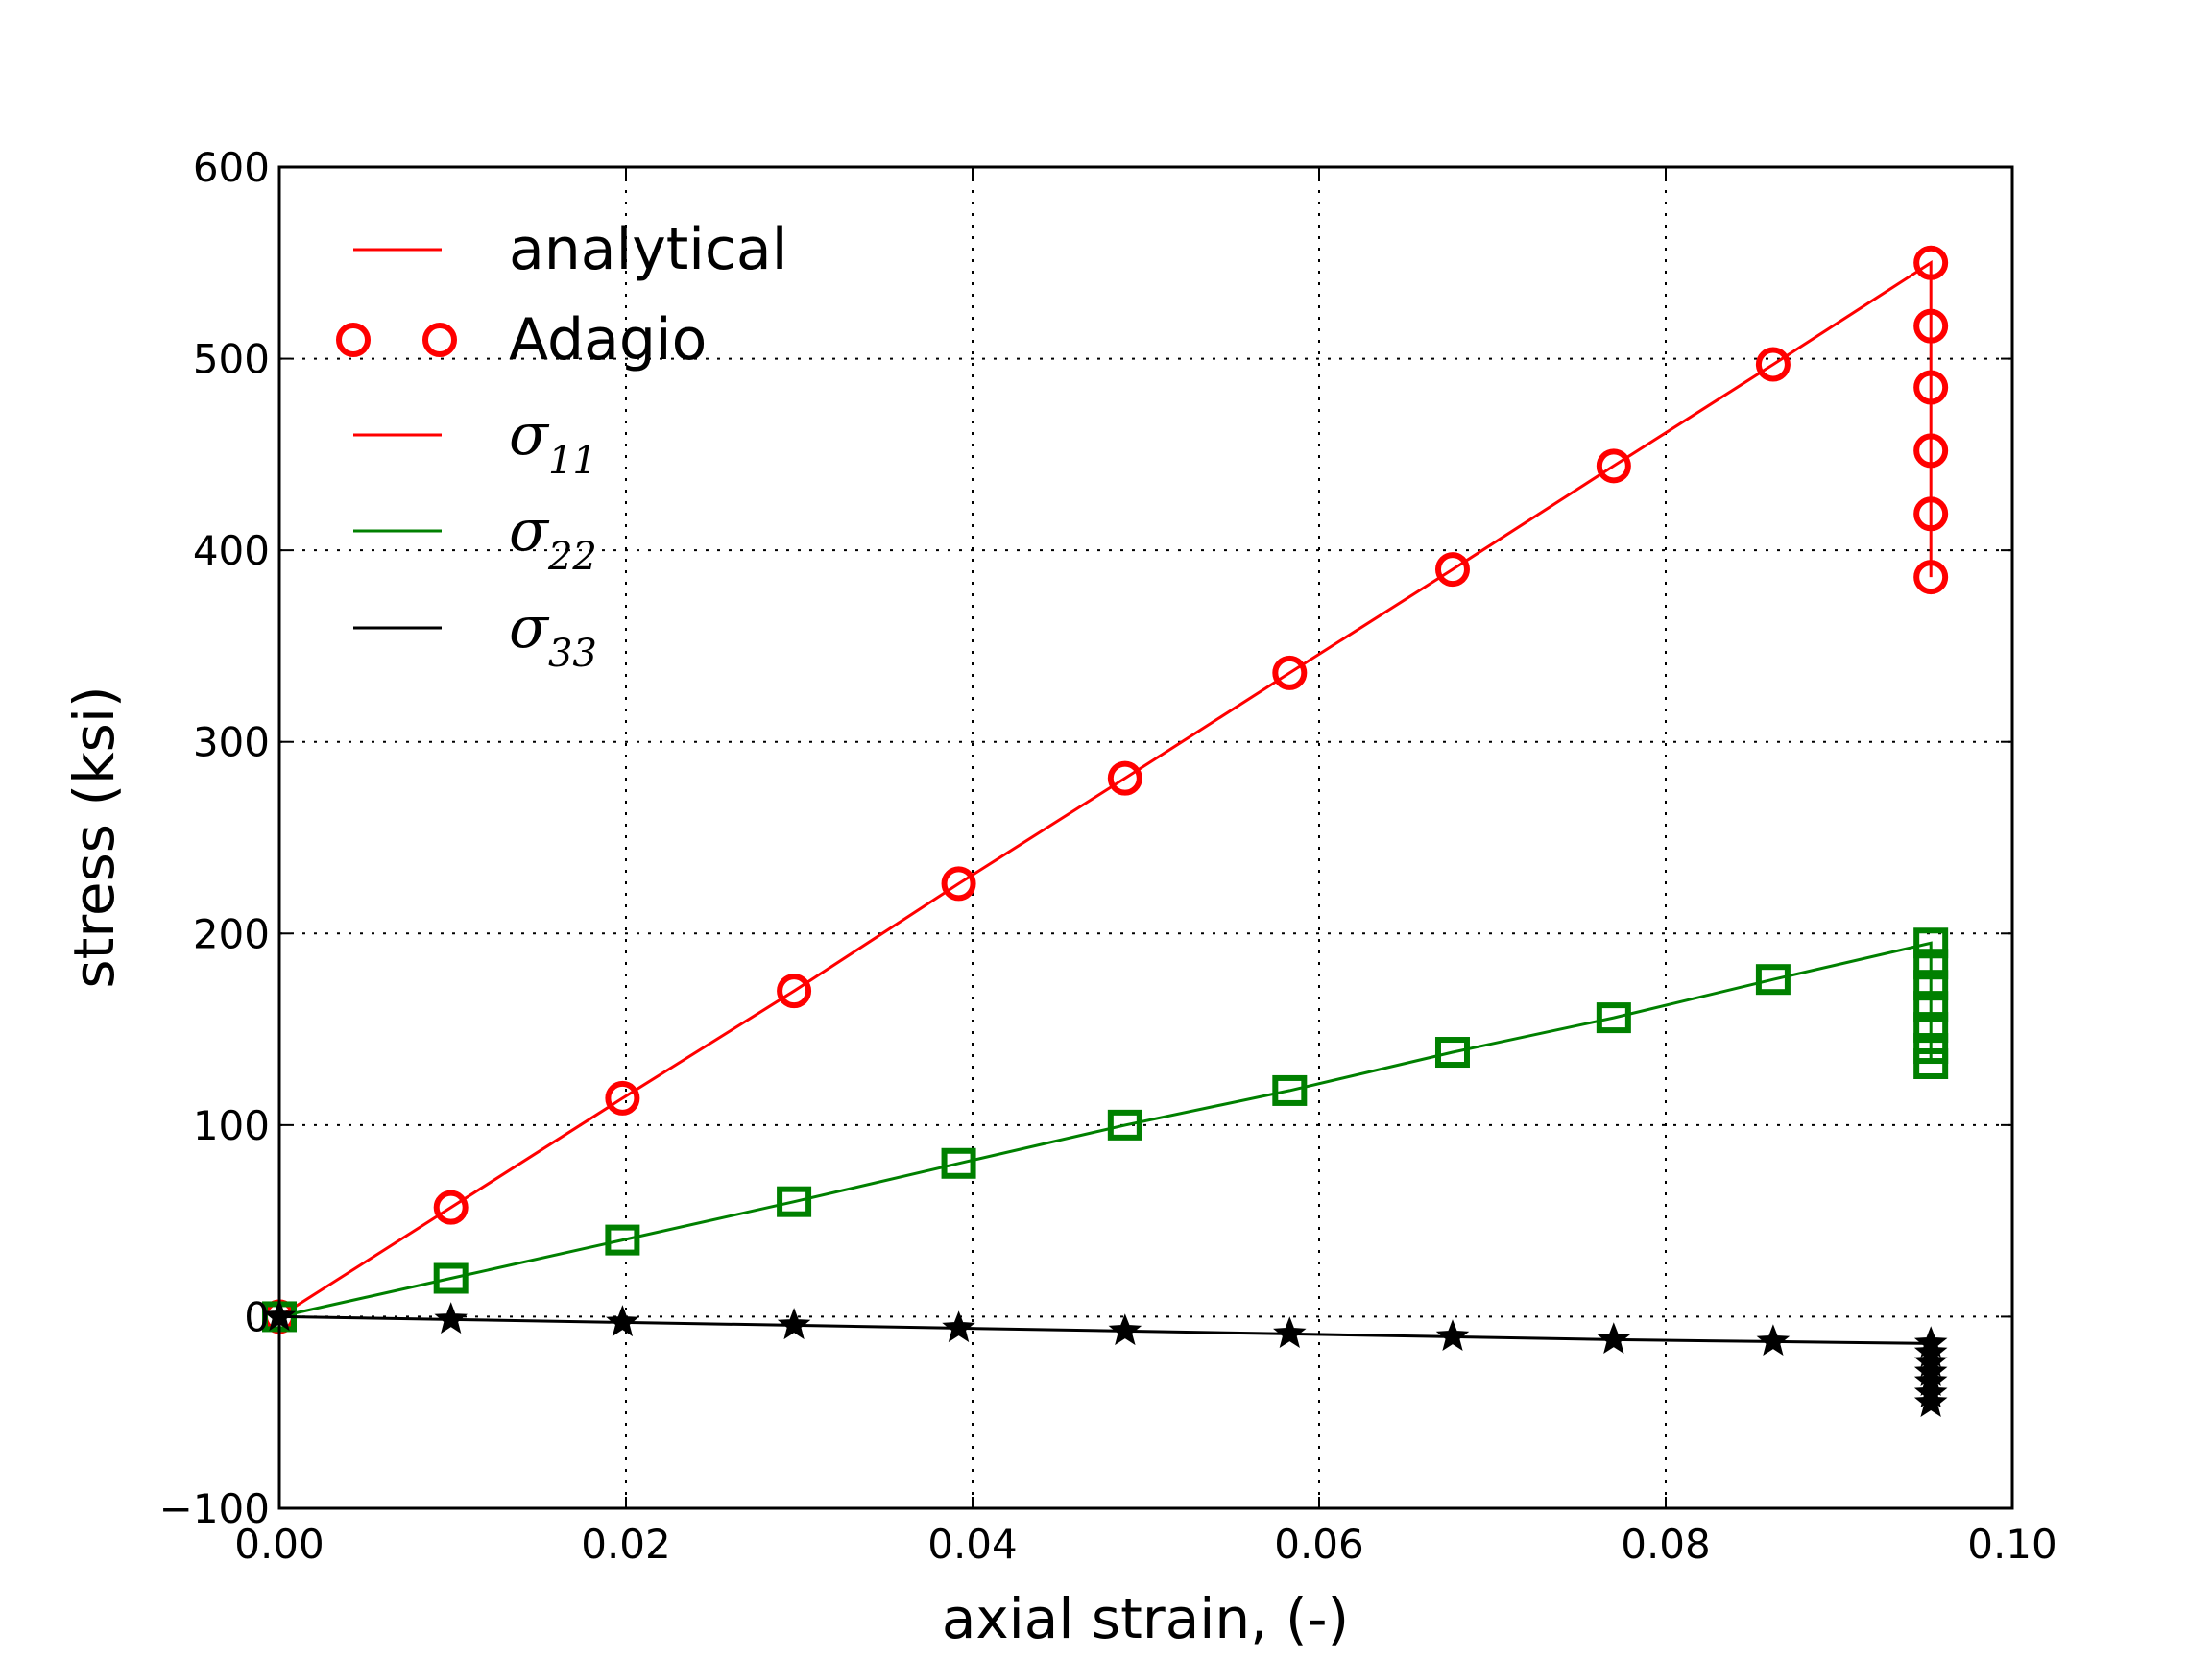 Image resolution: width=2212 pixels, height=1659 pixels. I want to click on legend-entry: σ22, so click(475, 538).